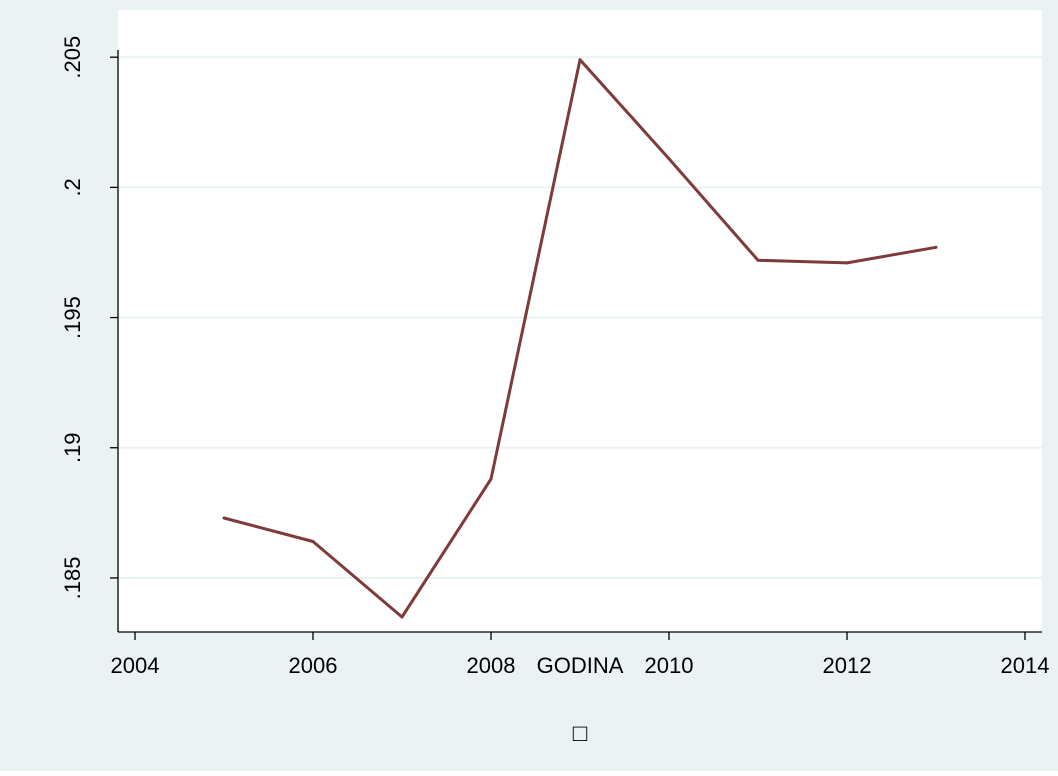  I want to click on x-tick-label: 2008, so click(491, 665).